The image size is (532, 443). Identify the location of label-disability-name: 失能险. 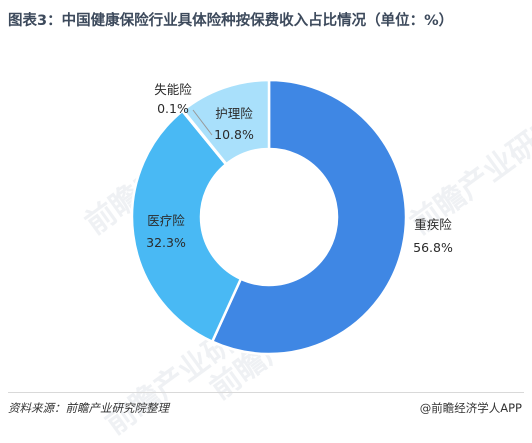
(173, 89).